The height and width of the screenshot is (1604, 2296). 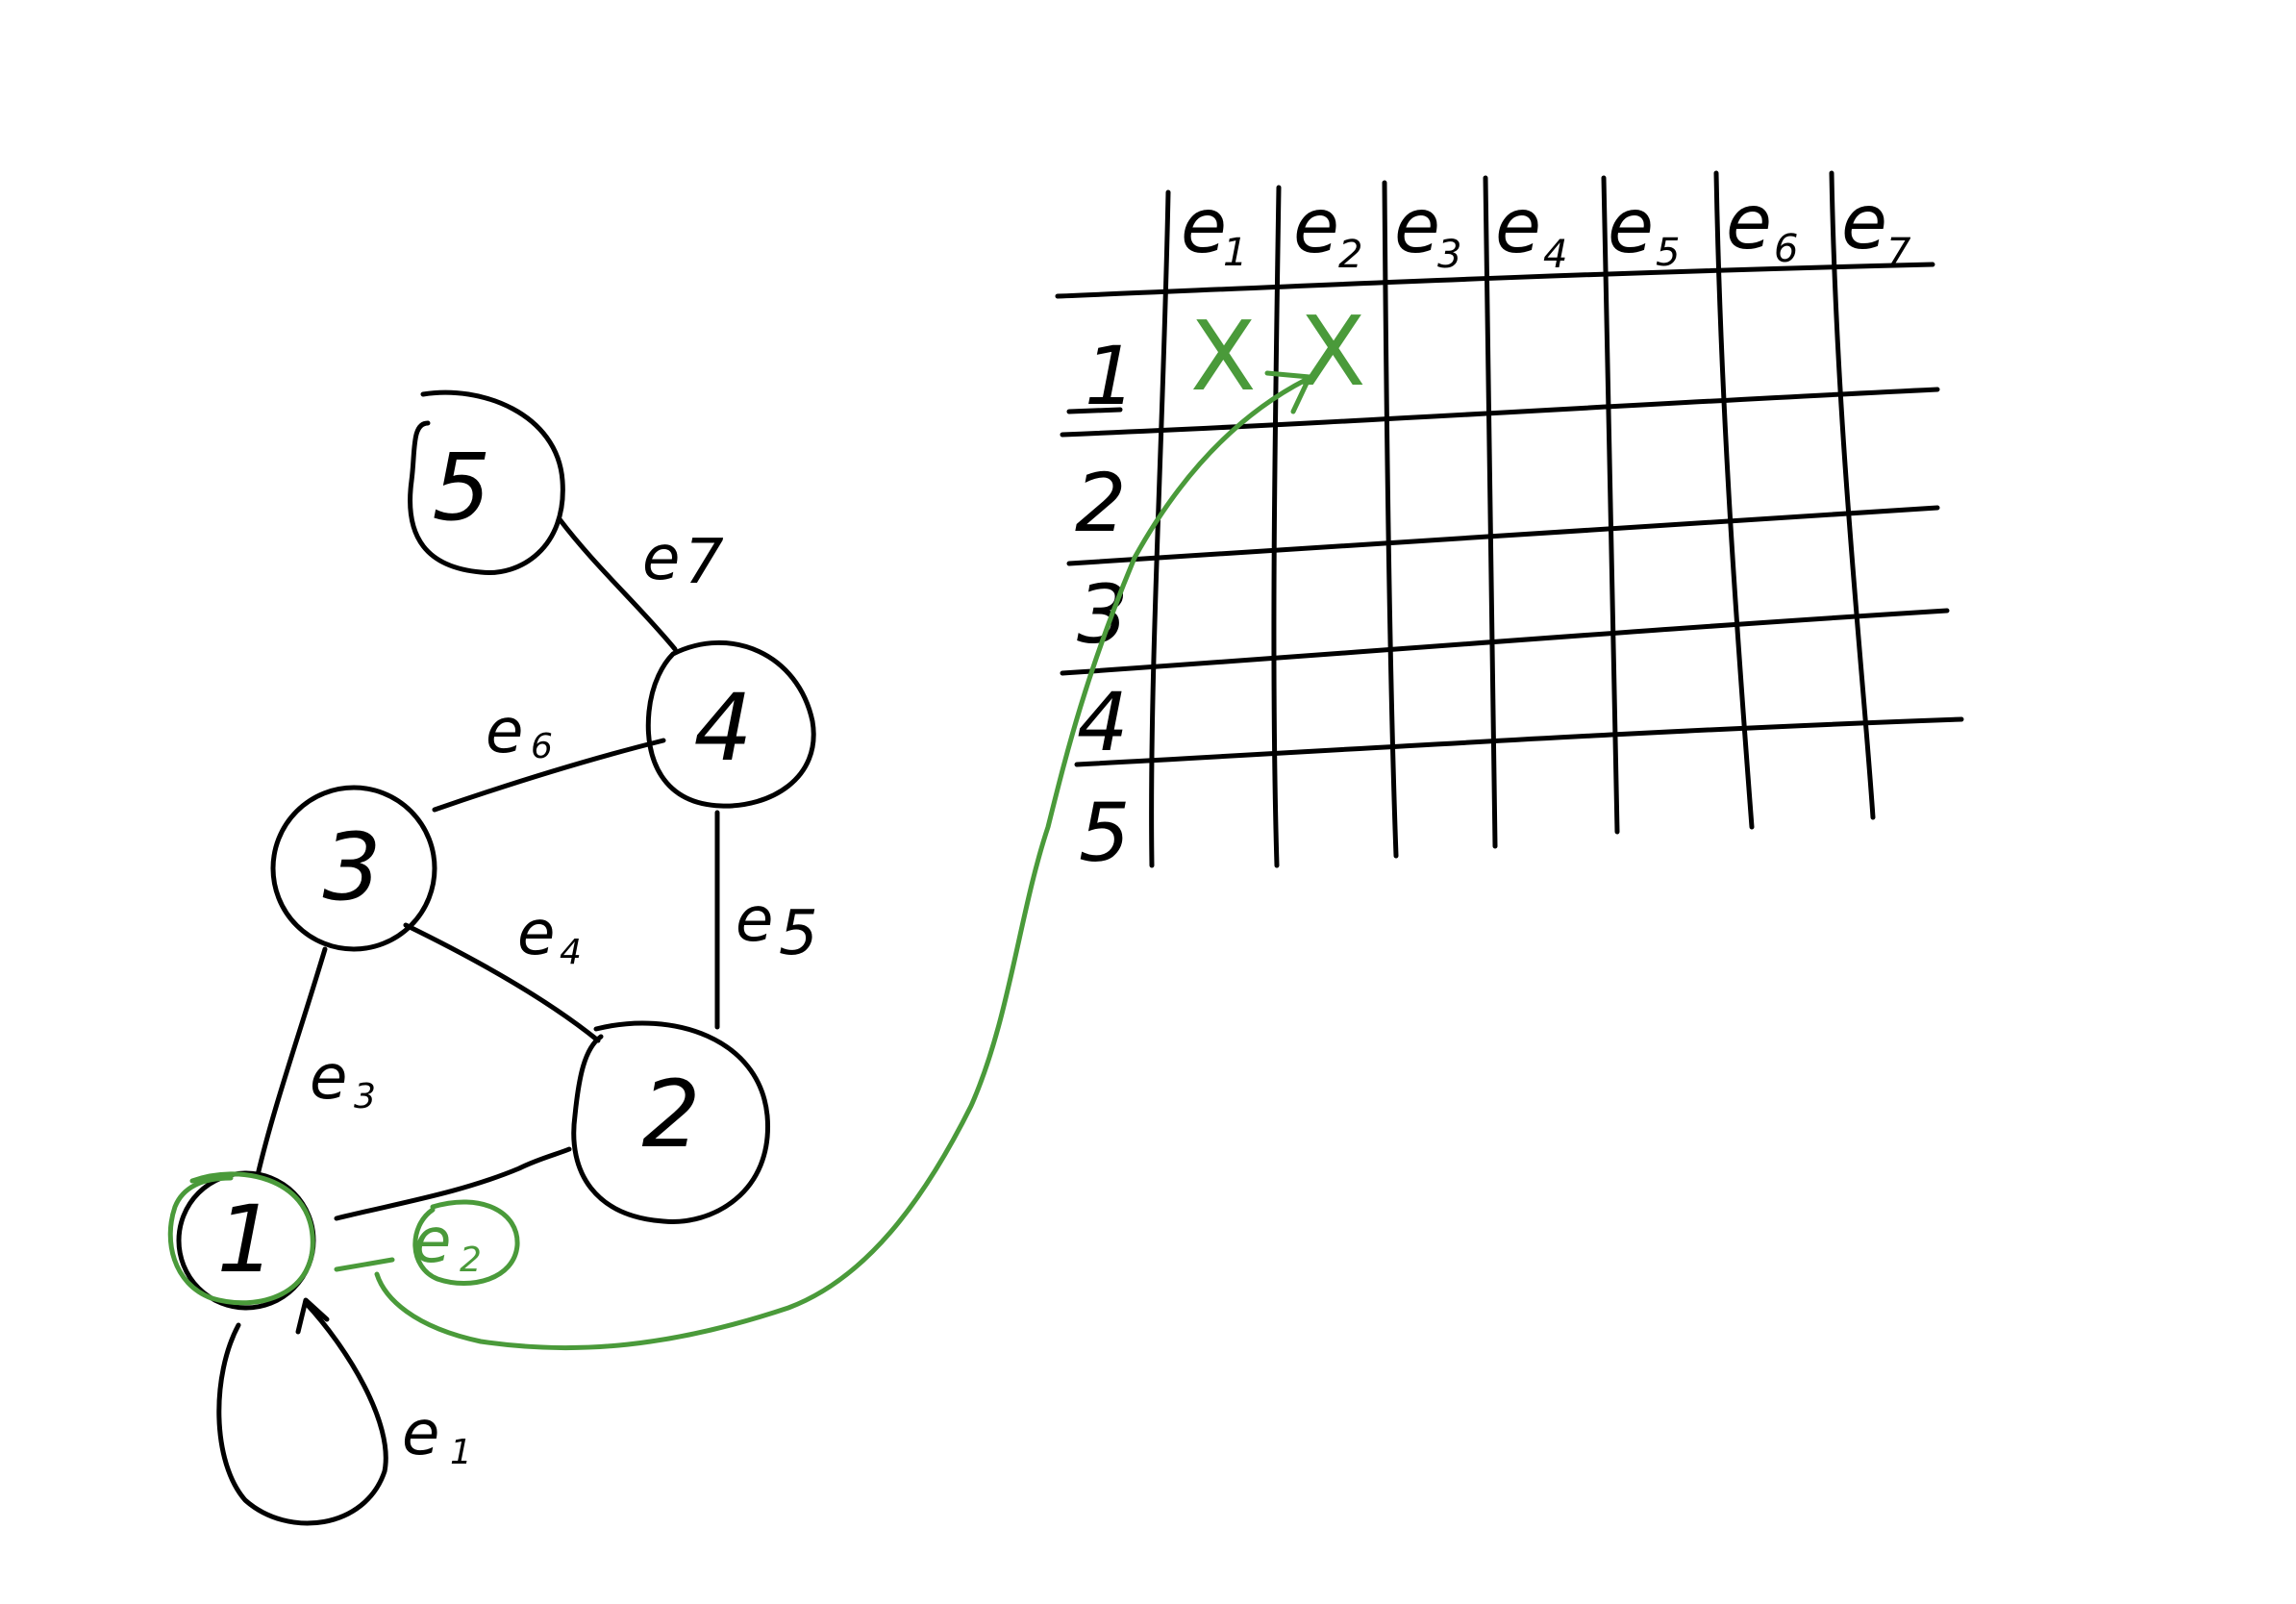 I want to click on column-header-e7: e 7, so click(x=1876, y=227).